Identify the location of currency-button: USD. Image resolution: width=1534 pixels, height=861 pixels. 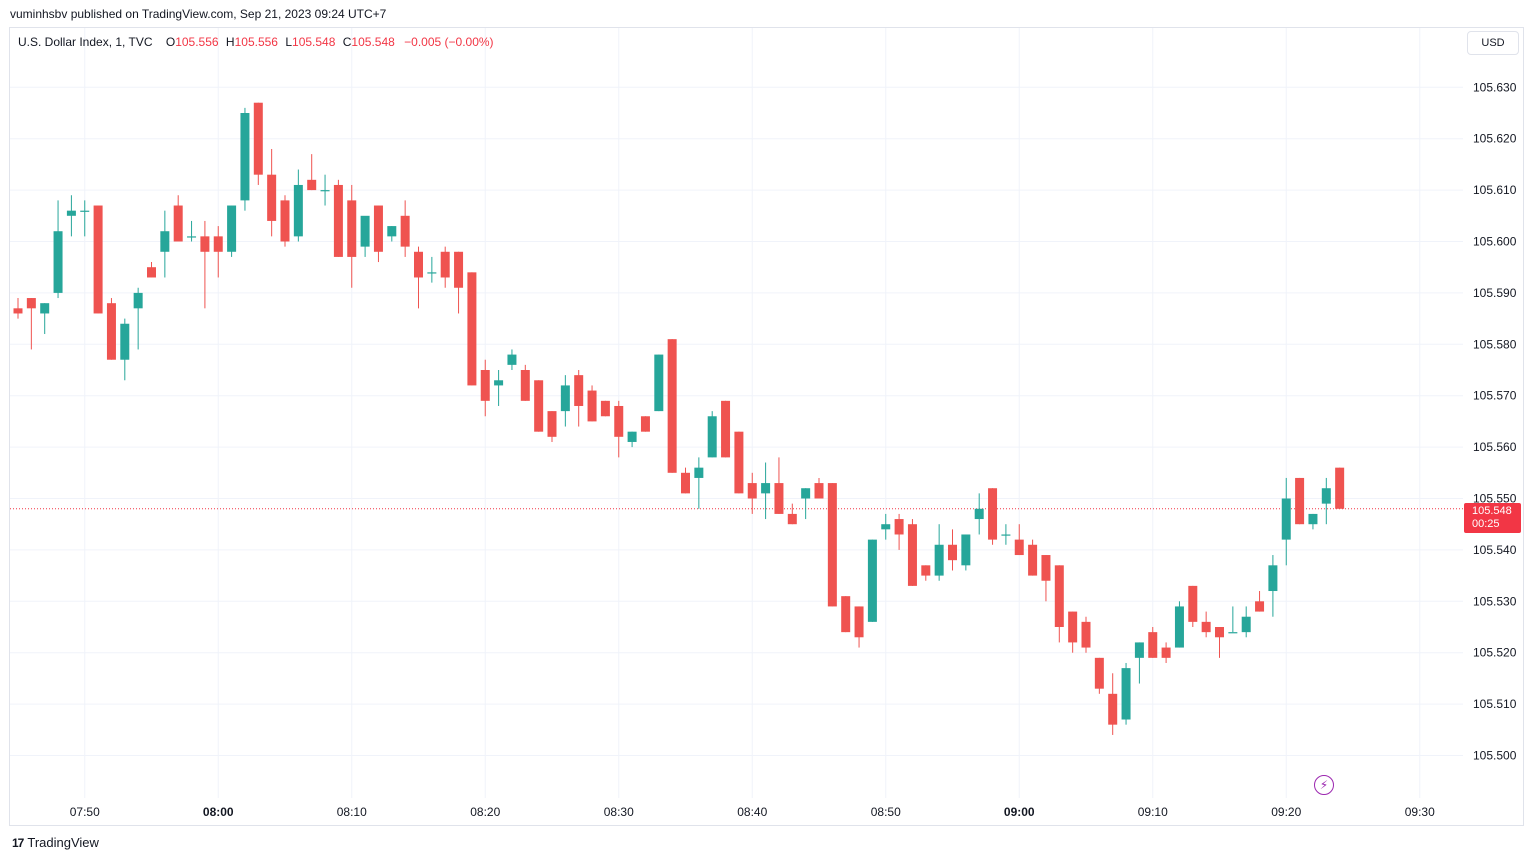
(1493, 43).